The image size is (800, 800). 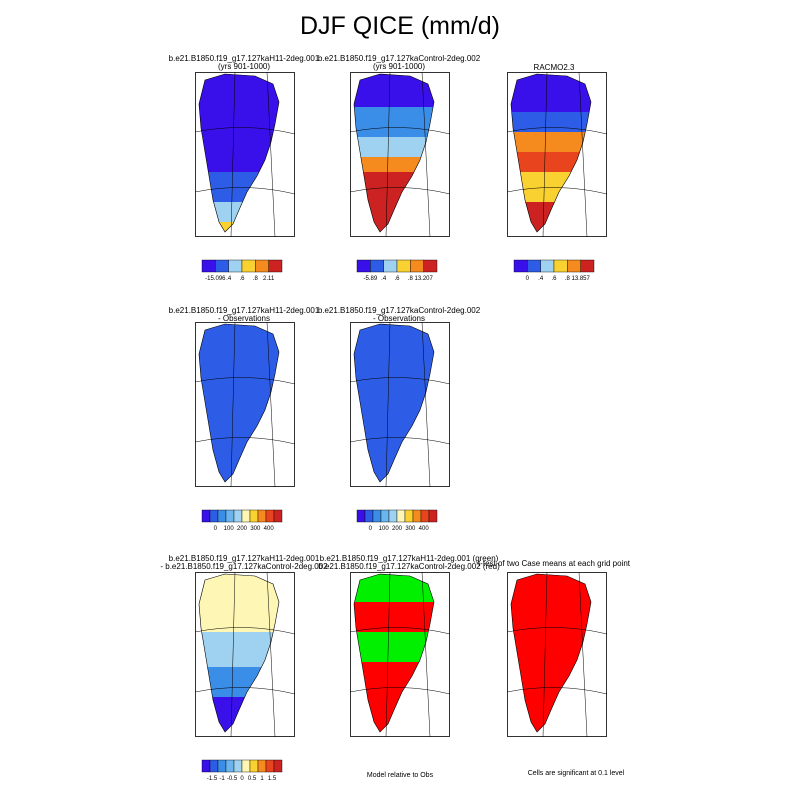 I want to click on colorbar-tick-label: 13.207, so click(x=423, y=279).